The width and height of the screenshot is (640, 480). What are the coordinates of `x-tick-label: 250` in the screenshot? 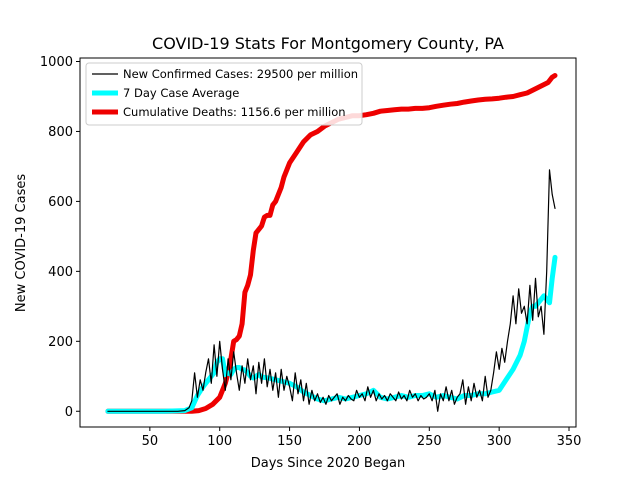 It's located at (429, 441).